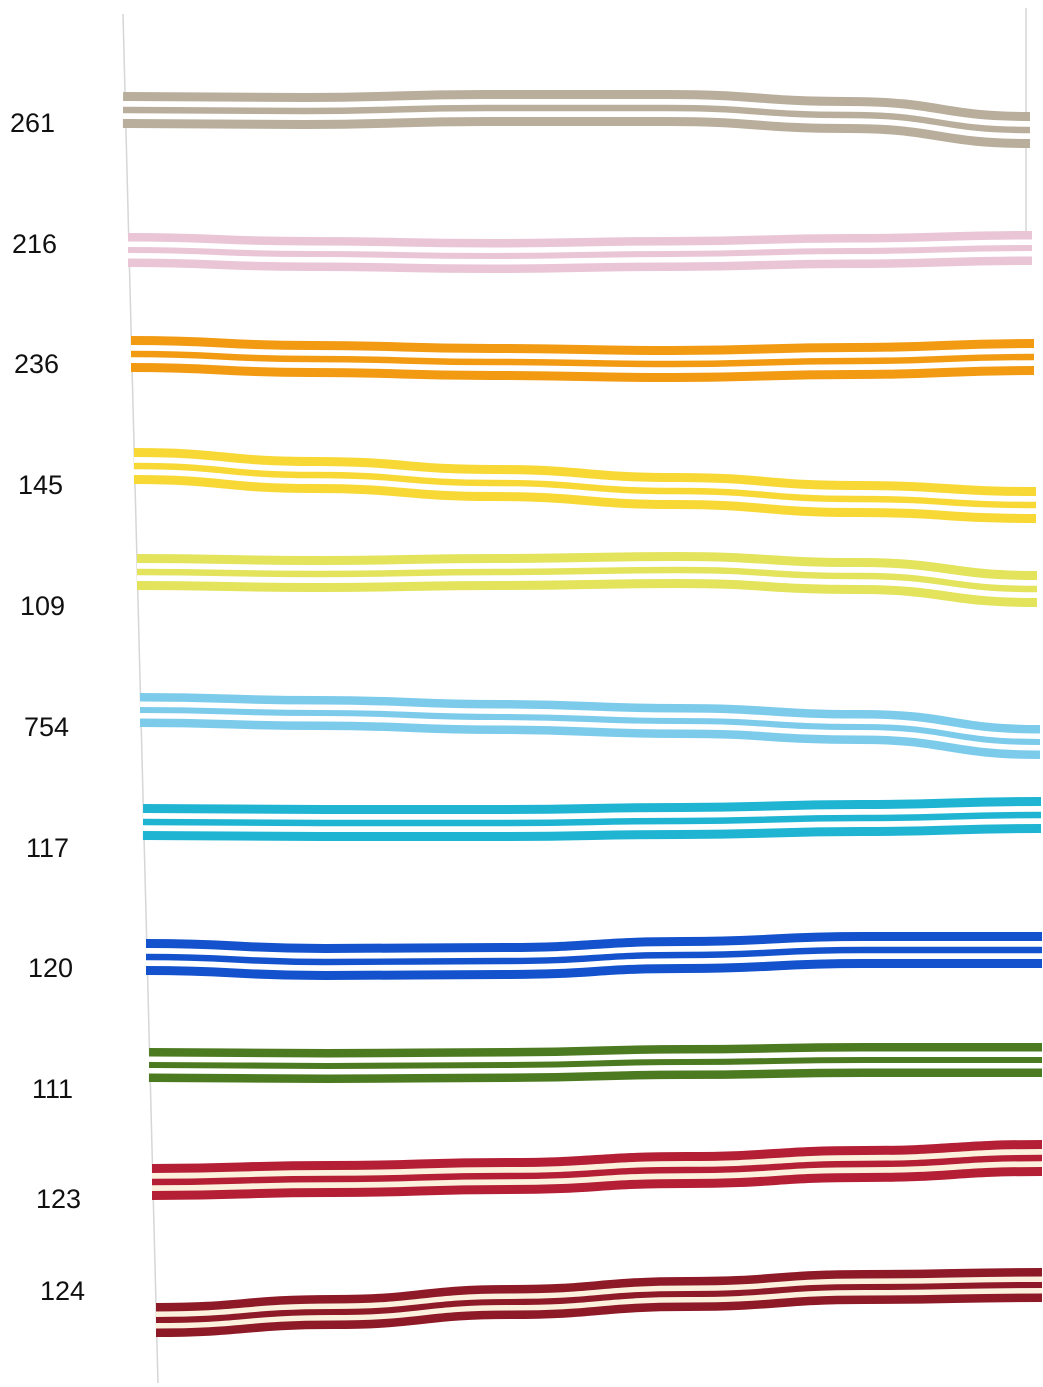 Image resolution: width=1043 pixels, height=1387 pixels. What do you see at coordinates (35, 244) in the screenshot?
I see `swatch-code-label: 216` at bounding box center [35, 244].